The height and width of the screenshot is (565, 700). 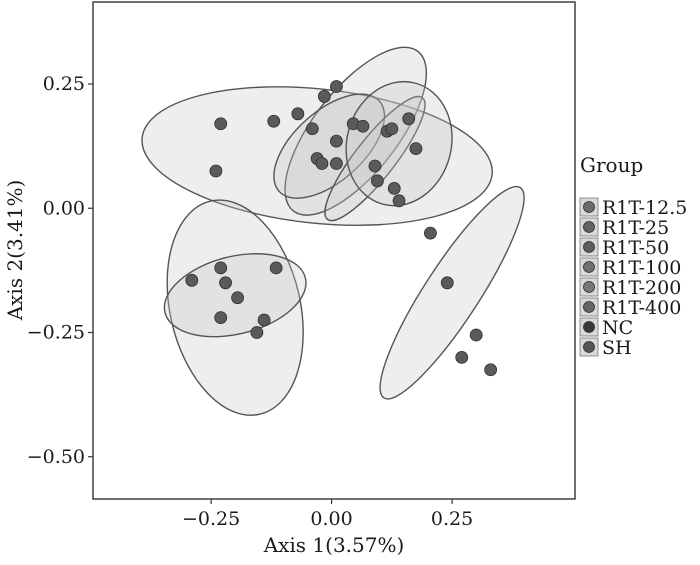 What do you see at coordinates (641, 308) in the screenshot?
I see `legend-label: R1T-400` at bounding box center [641, 308].